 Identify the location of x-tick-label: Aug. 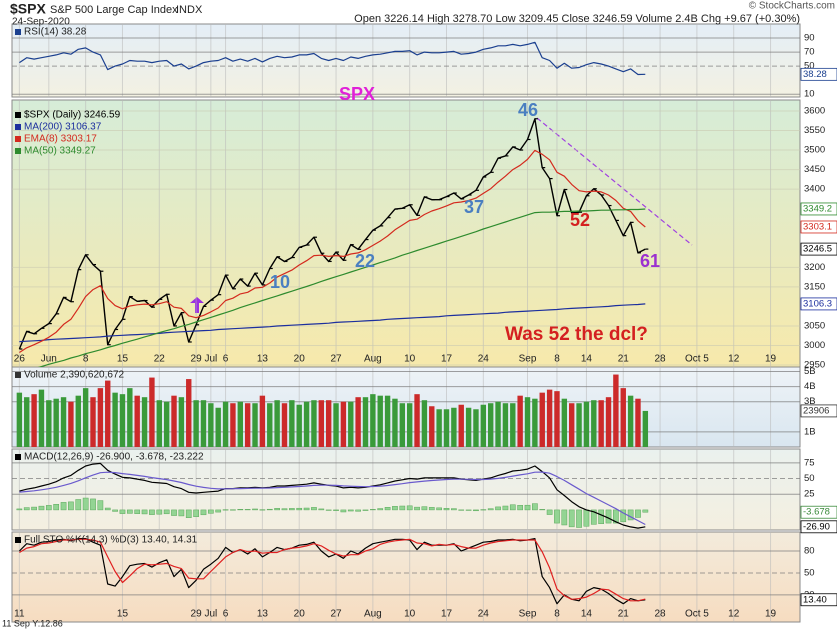
(373, 614).